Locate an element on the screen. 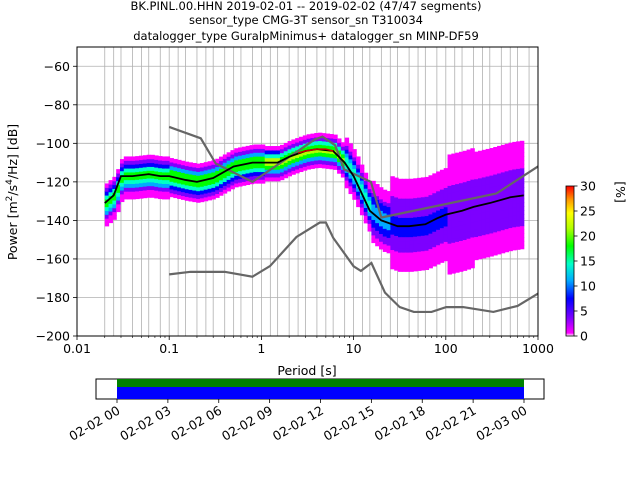 This screenshot has width=640, height=480. x-tick-label: 1 is located at coordinates (261, 348).